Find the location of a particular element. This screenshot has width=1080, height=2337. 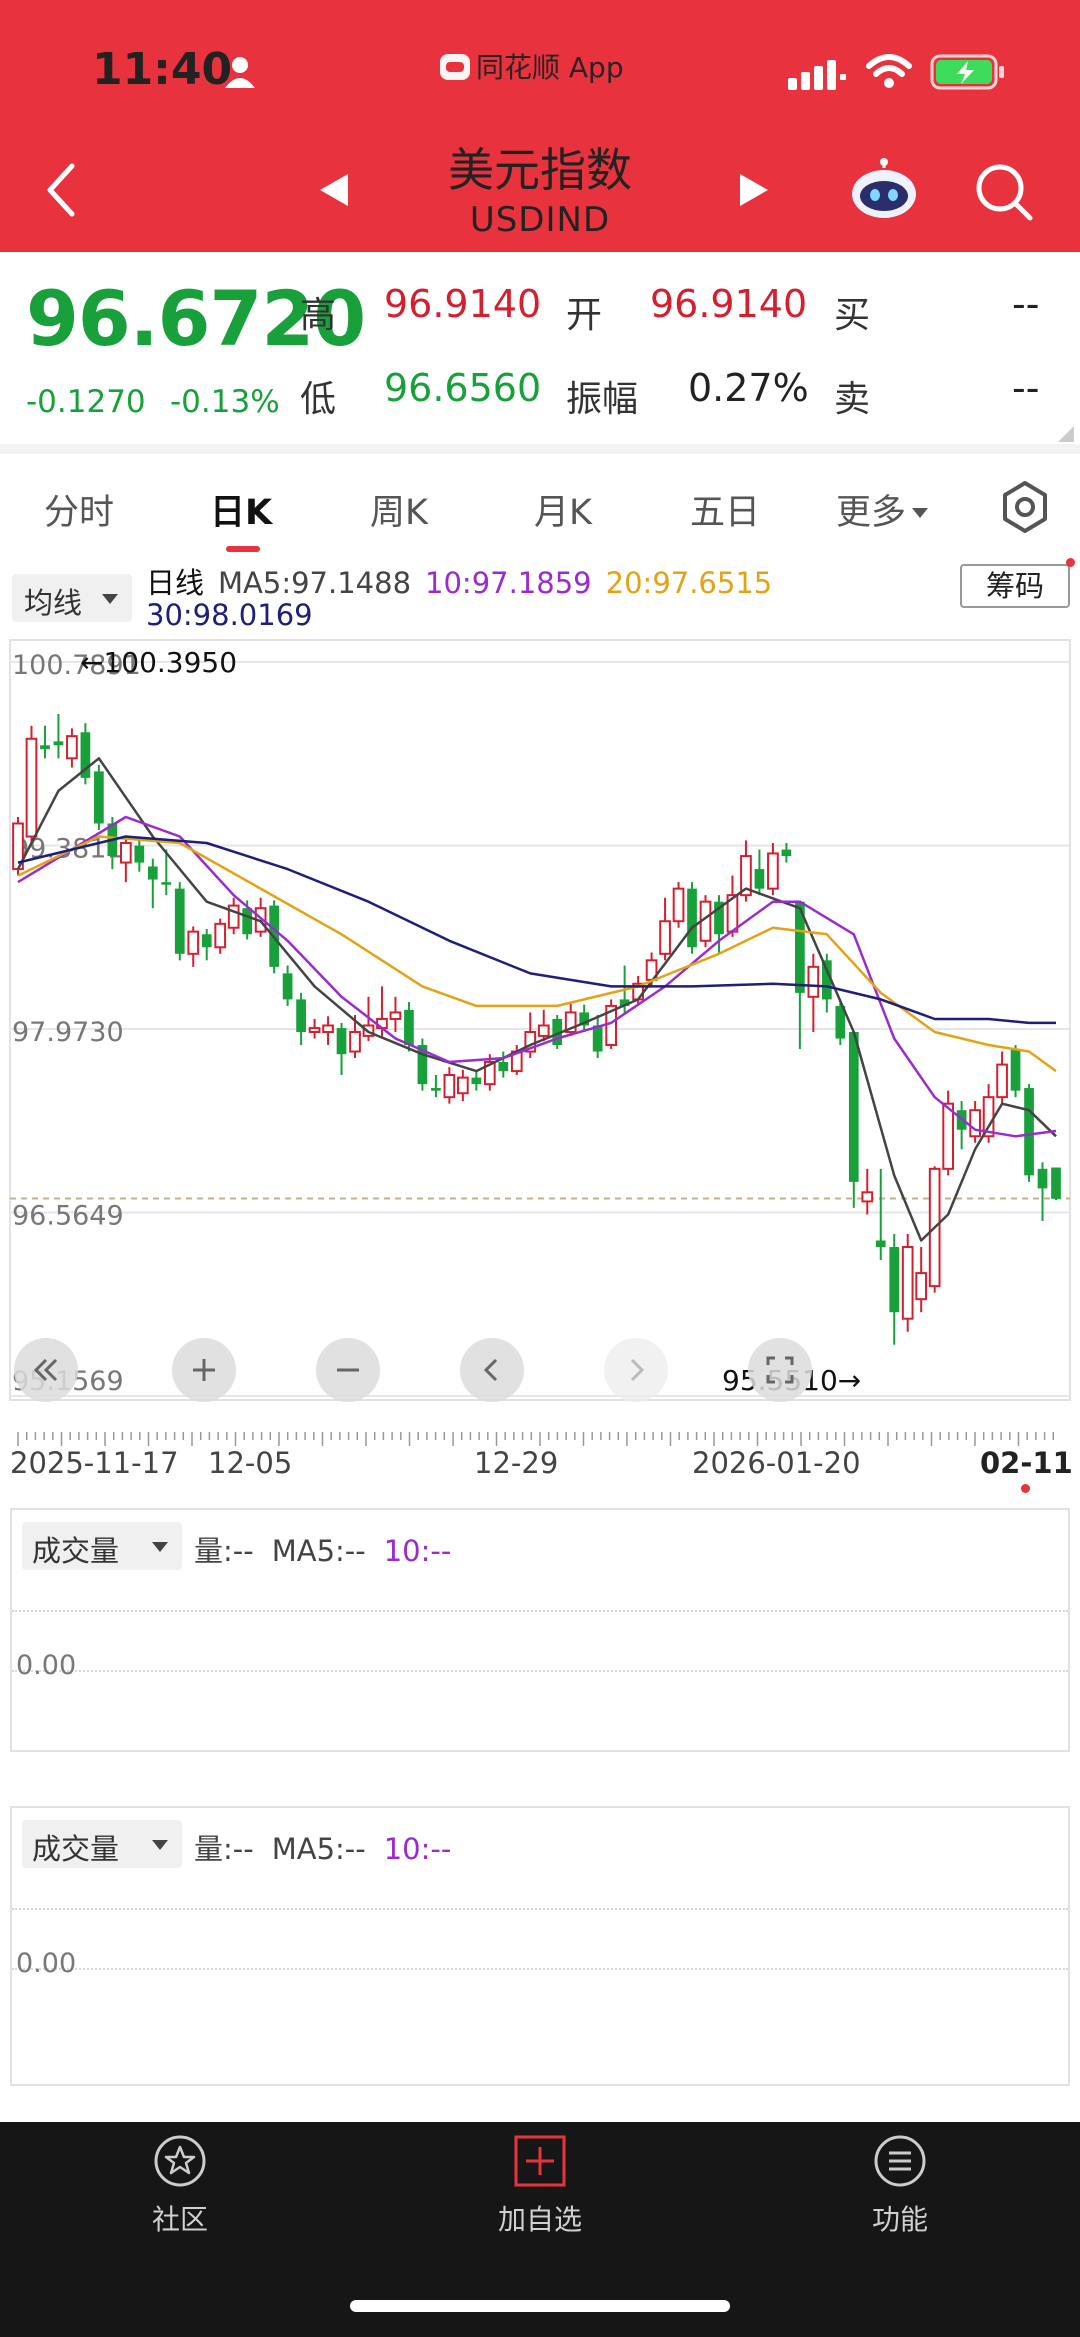

high-label: 高 is located at coordinates (318, 315).